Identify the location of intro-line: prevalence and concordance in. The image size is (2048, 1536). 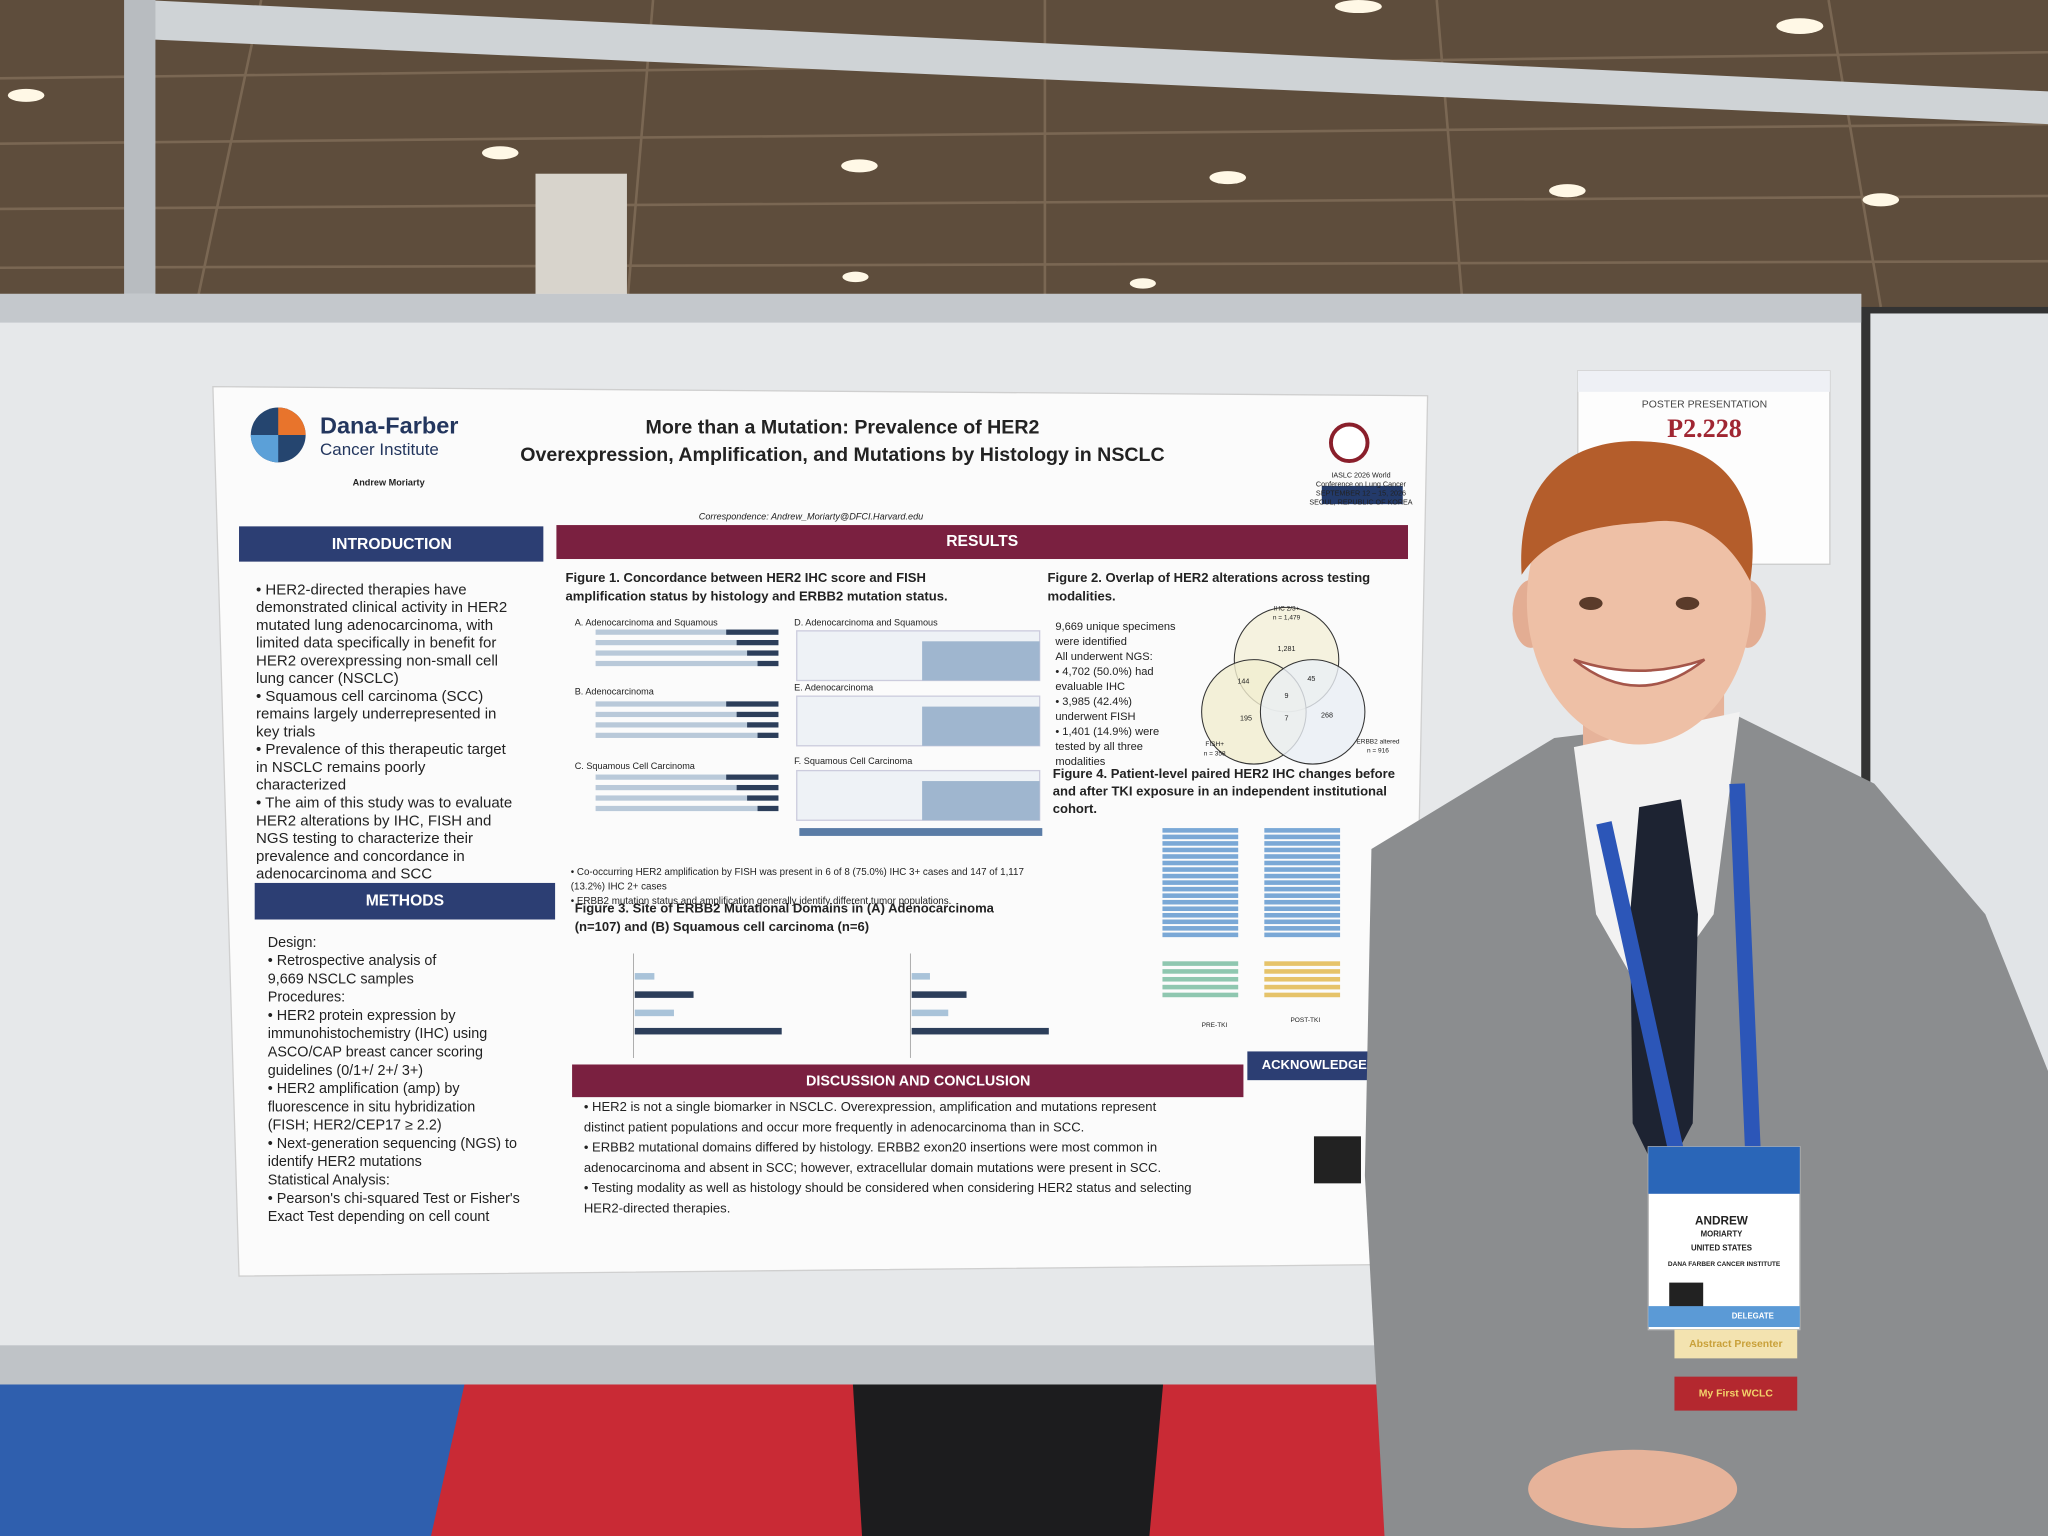
(360, 856).